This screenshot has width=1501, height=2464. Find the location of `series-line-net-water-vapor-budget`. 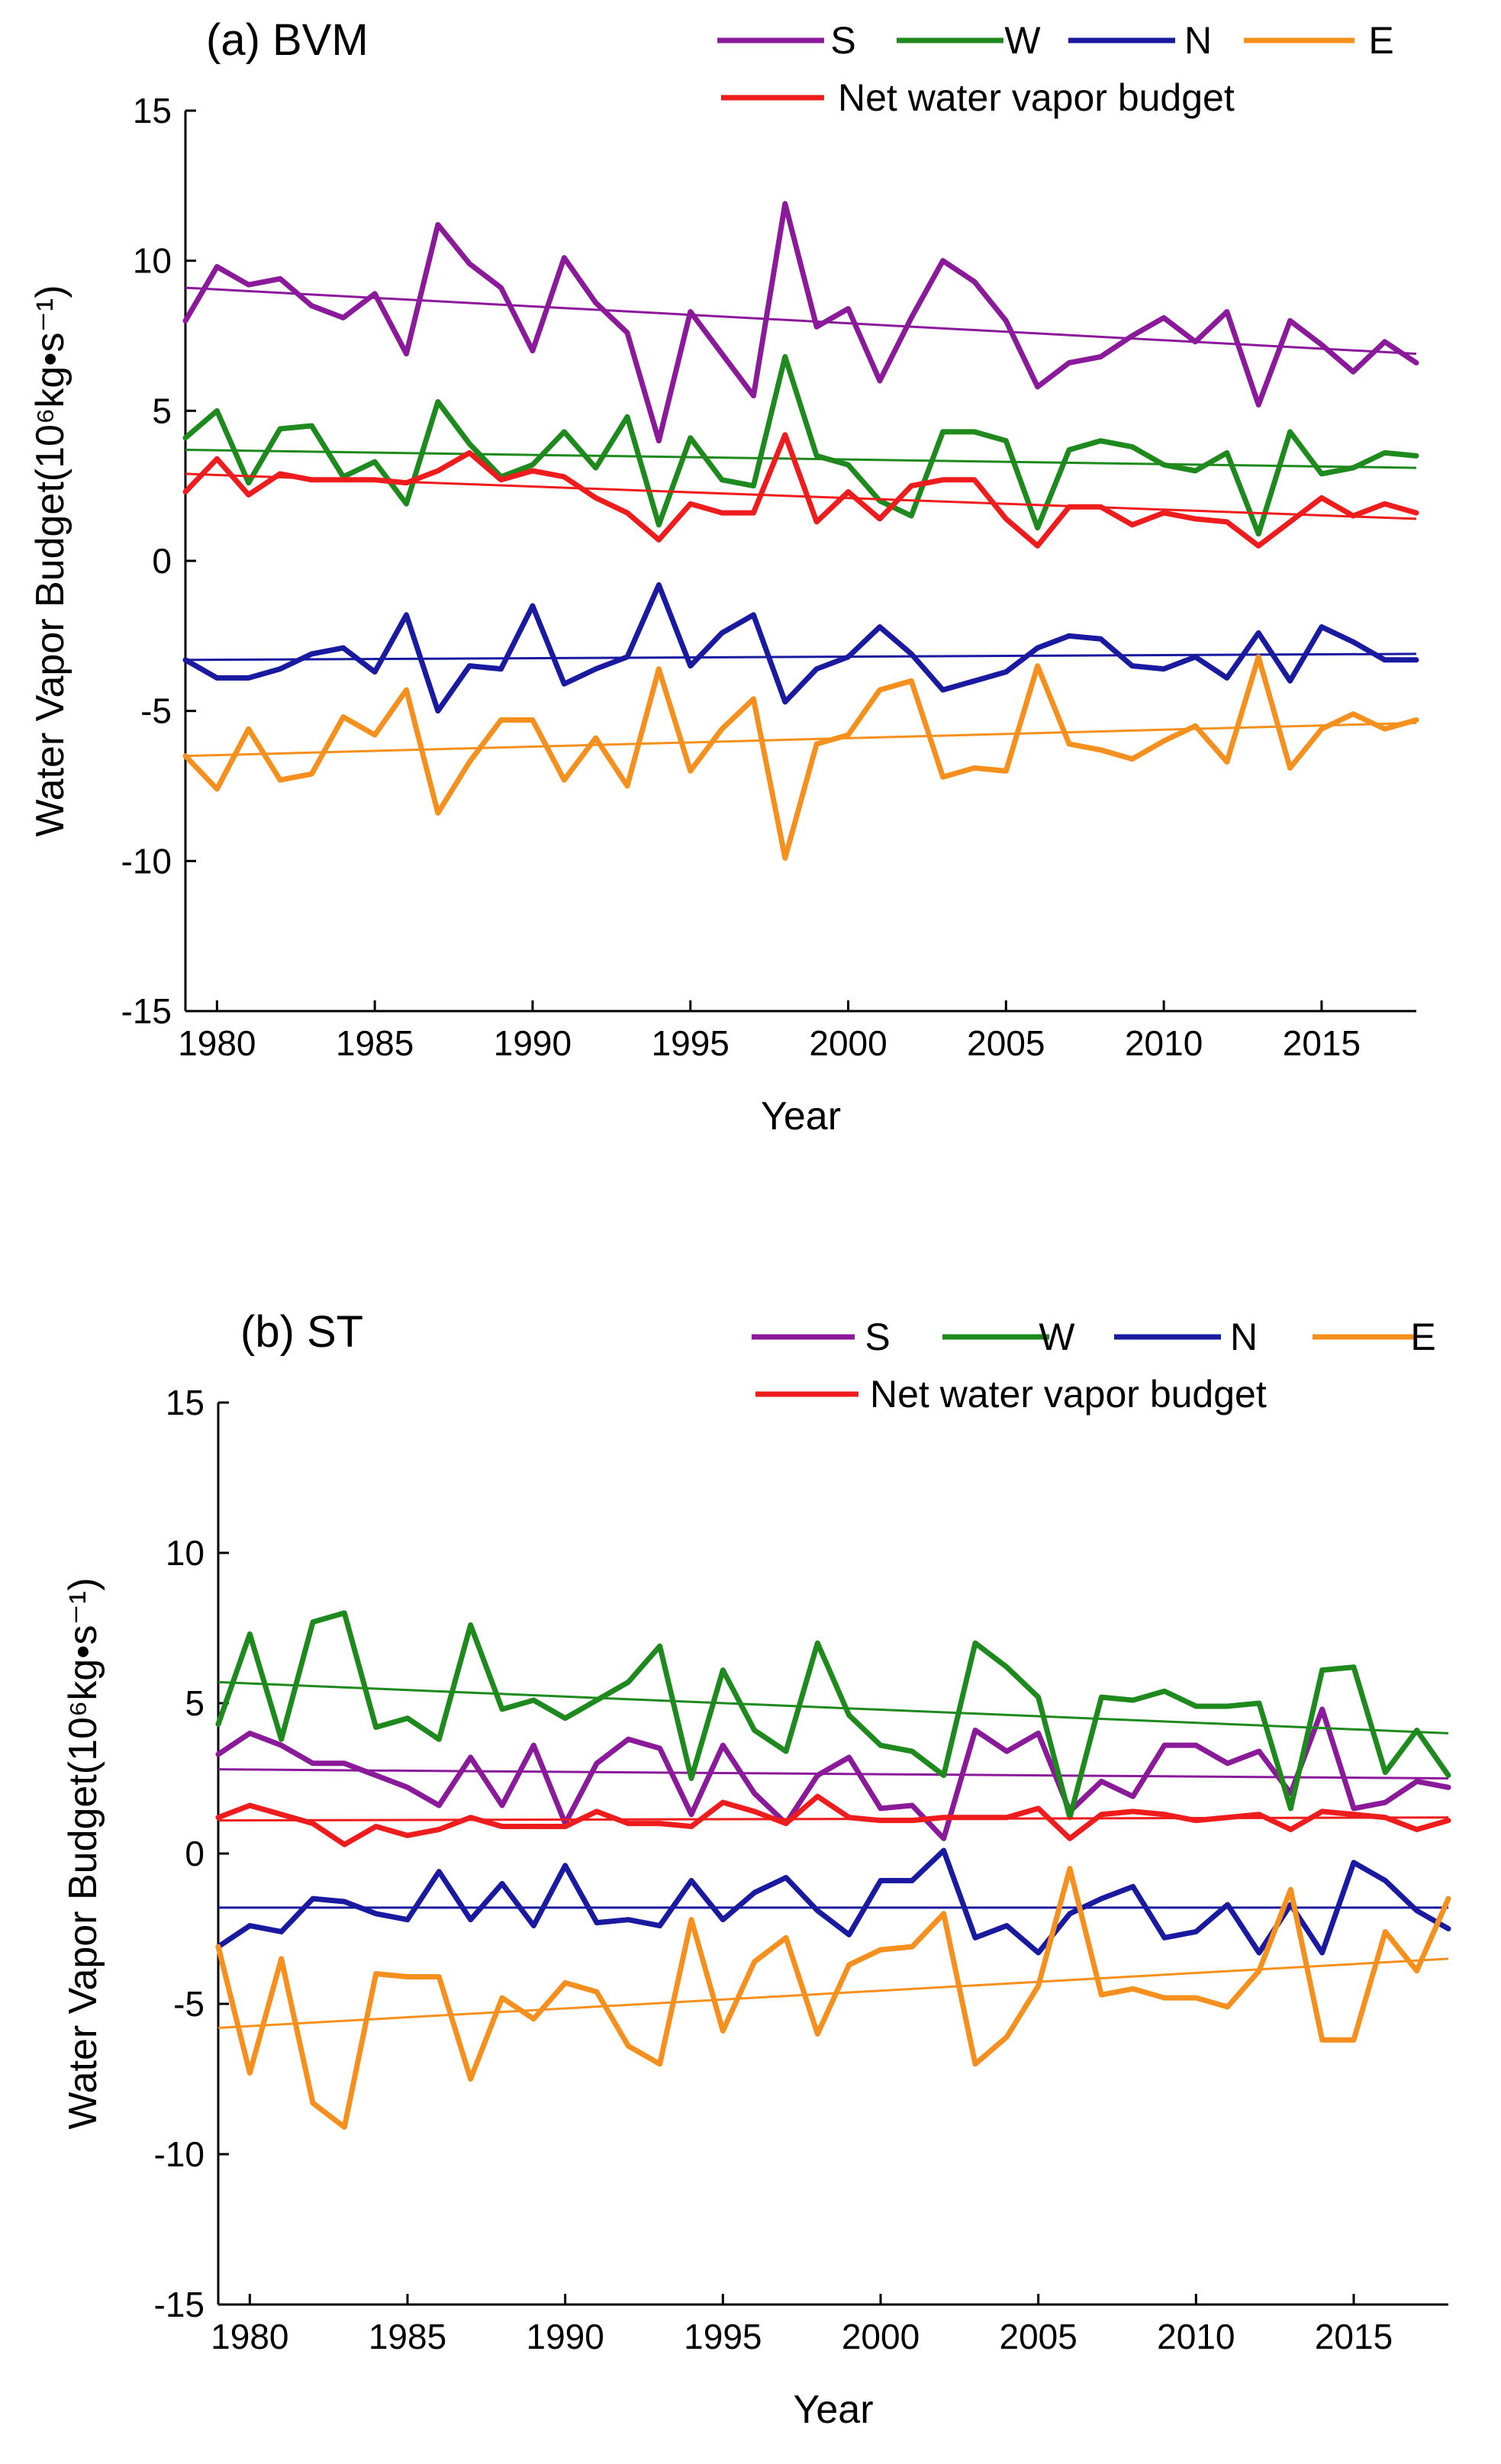

series-line-net-water-vapor-budget is located at coordinates (833, 1820).